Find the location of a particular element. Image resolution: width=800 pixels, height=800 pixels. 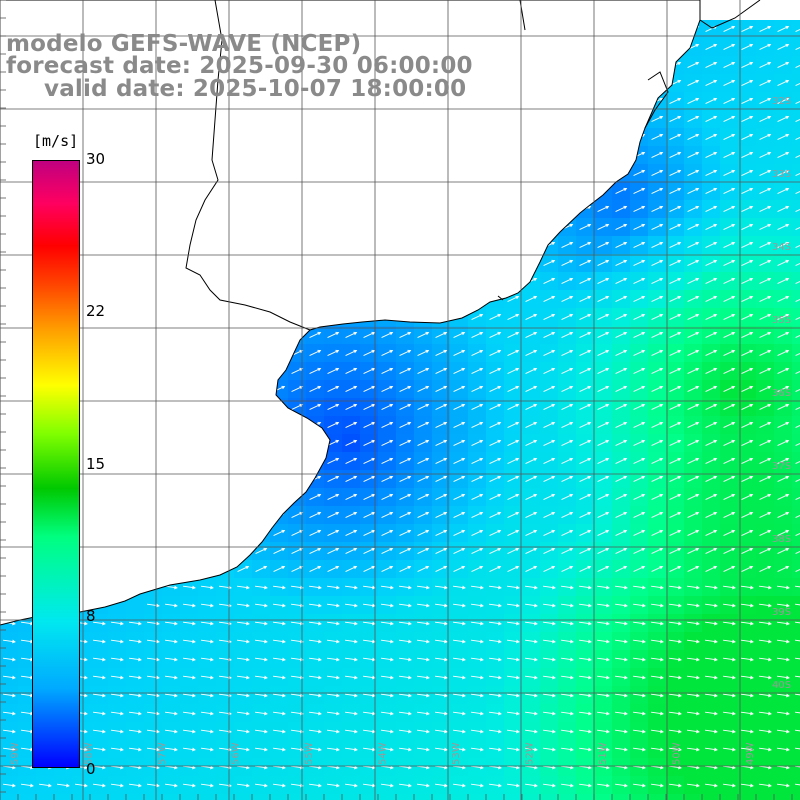

colorbar-tick: 0 is located at coordinates (91, 769).